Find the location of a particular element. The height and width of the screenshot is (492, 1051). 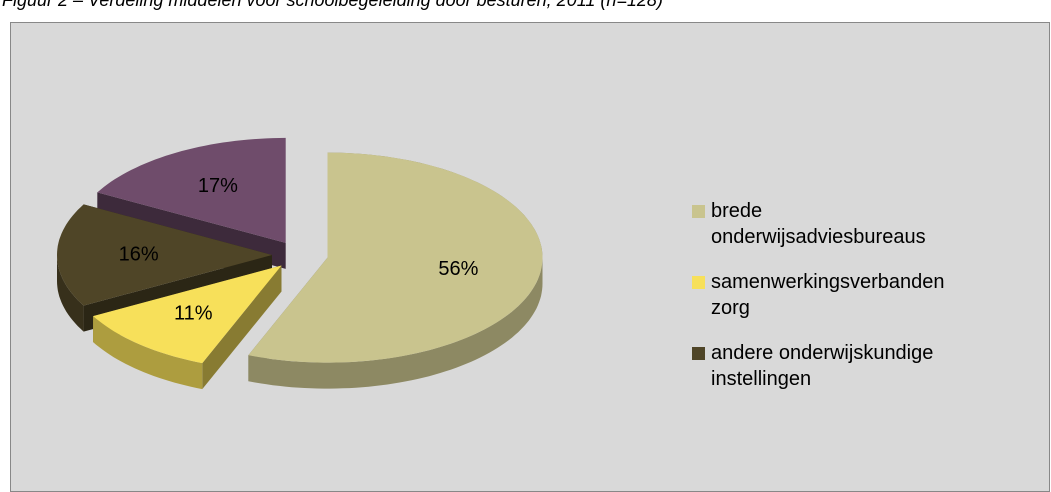

legend-entry: brede onderwijsadviesbureaus is located at coordinates (829, 224).